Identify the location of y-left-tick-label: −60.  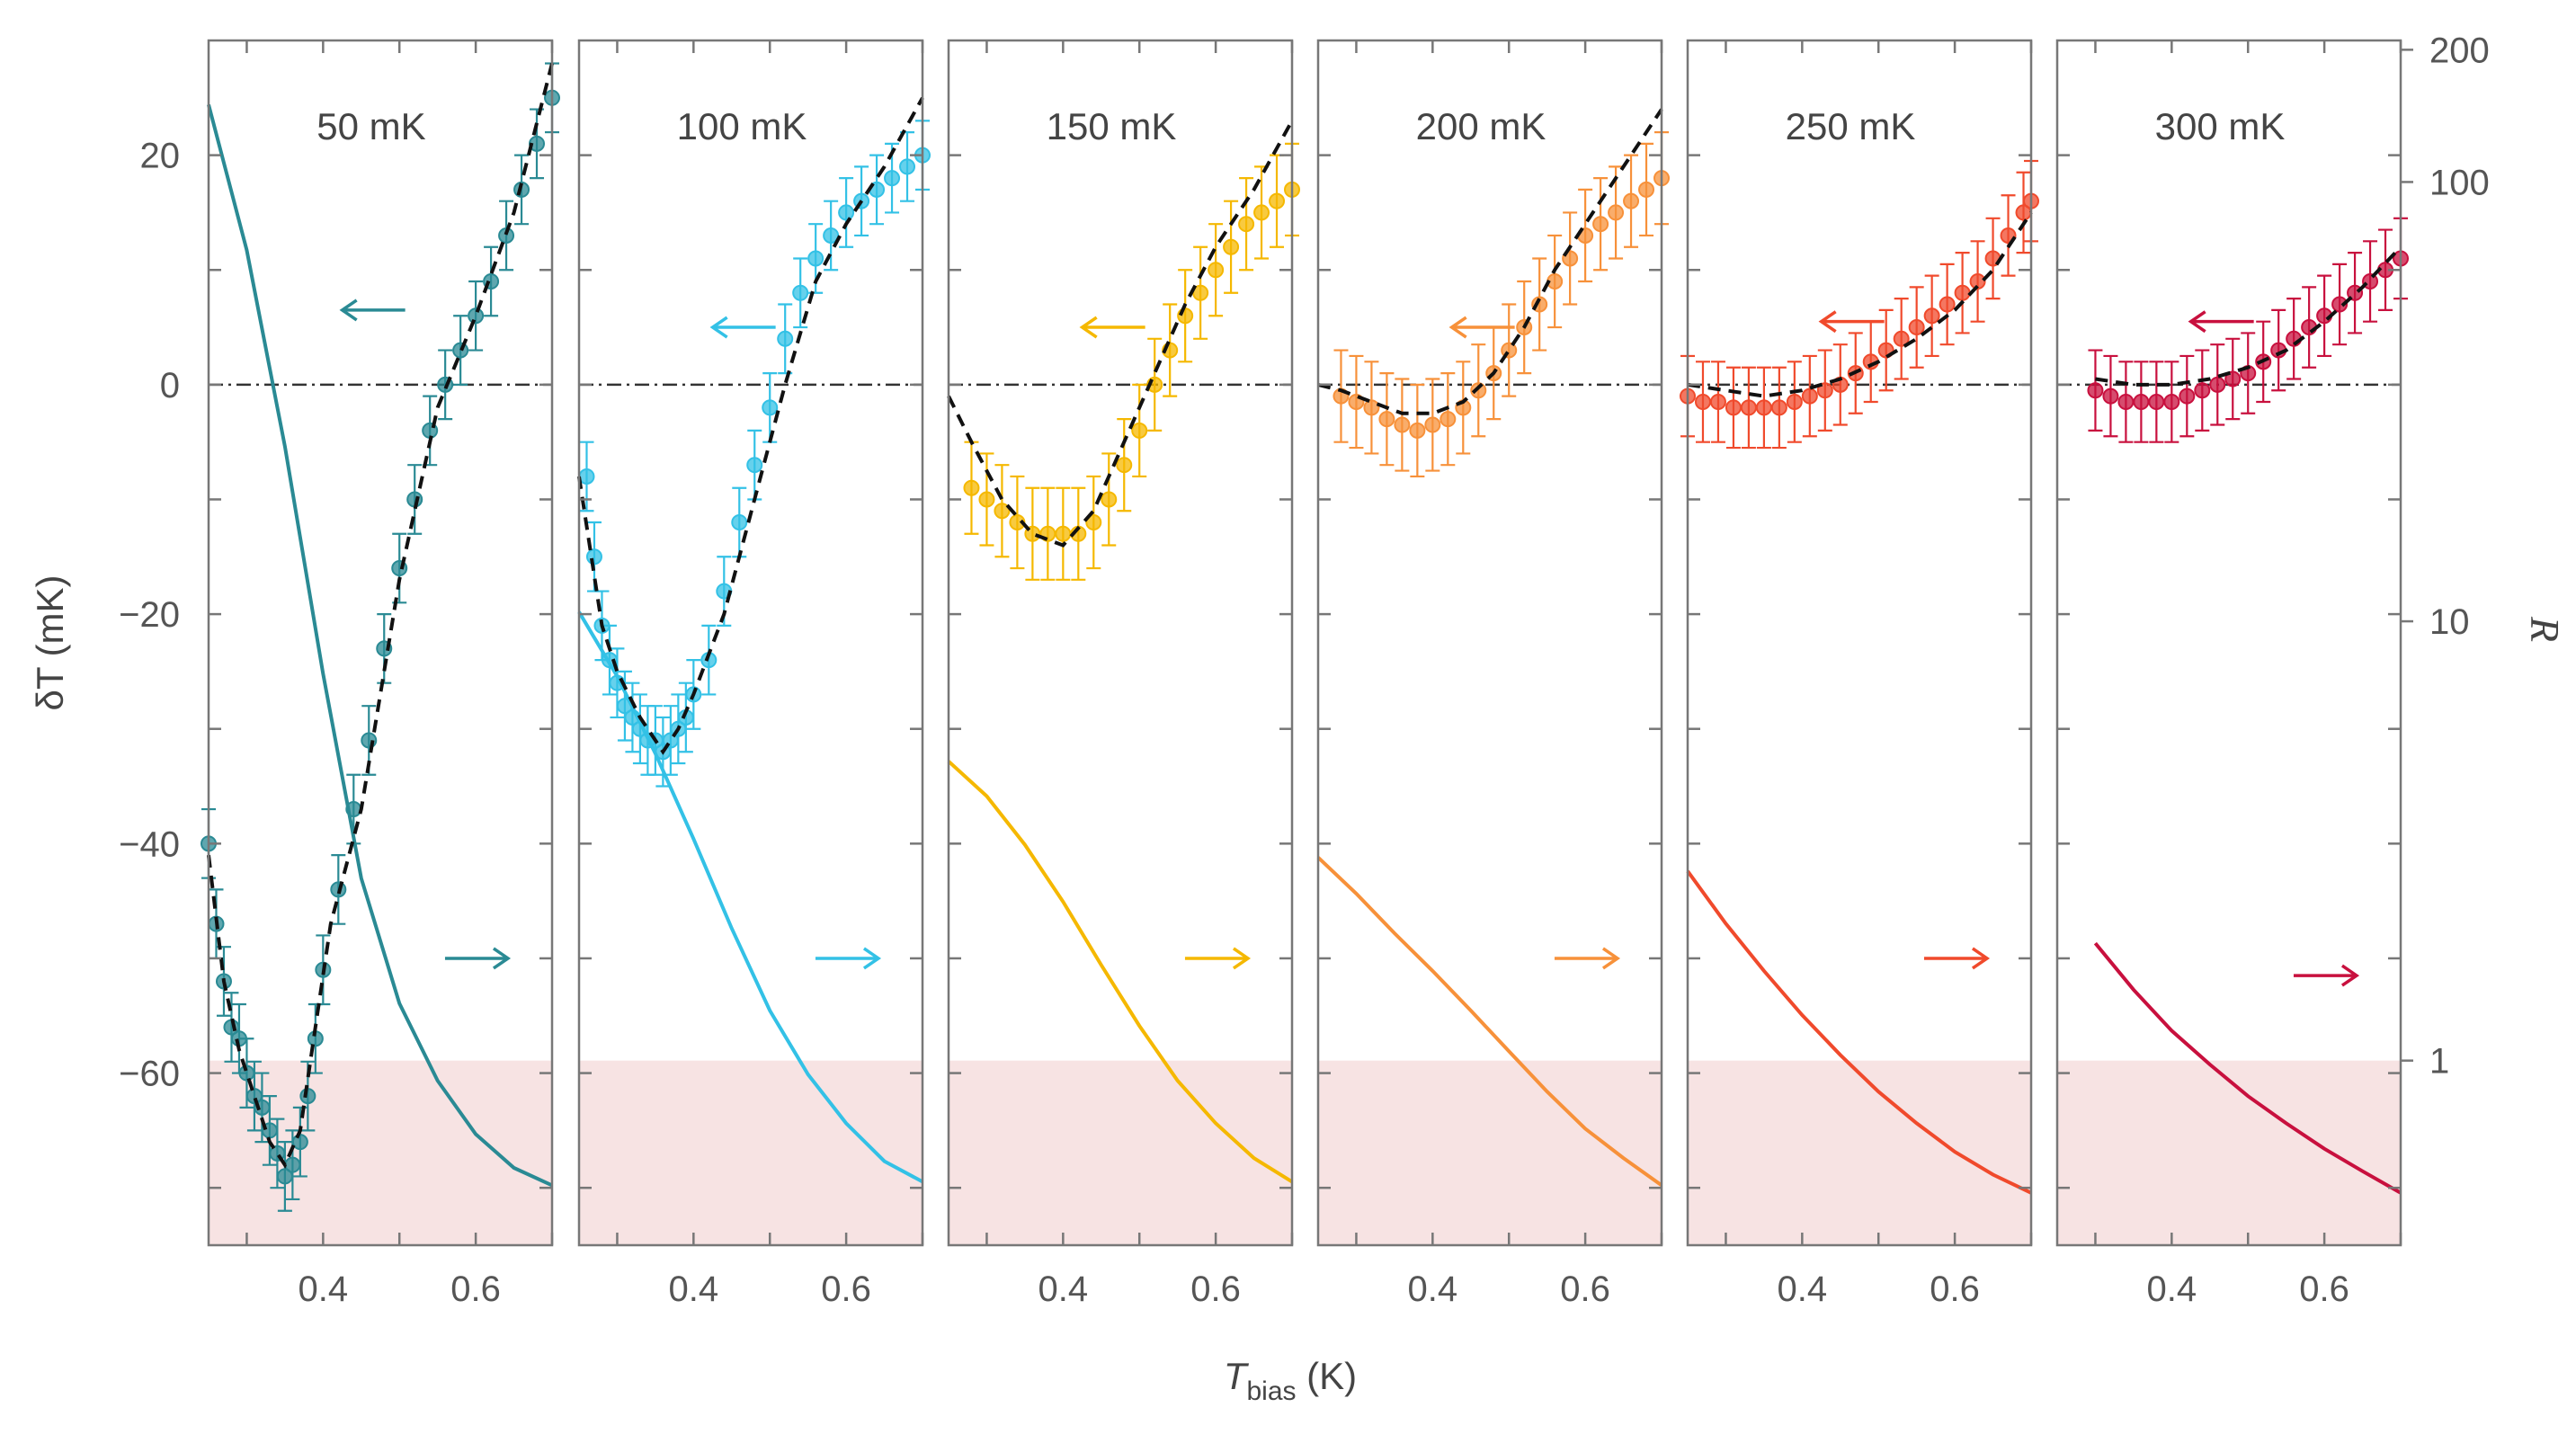
(150, 1074).